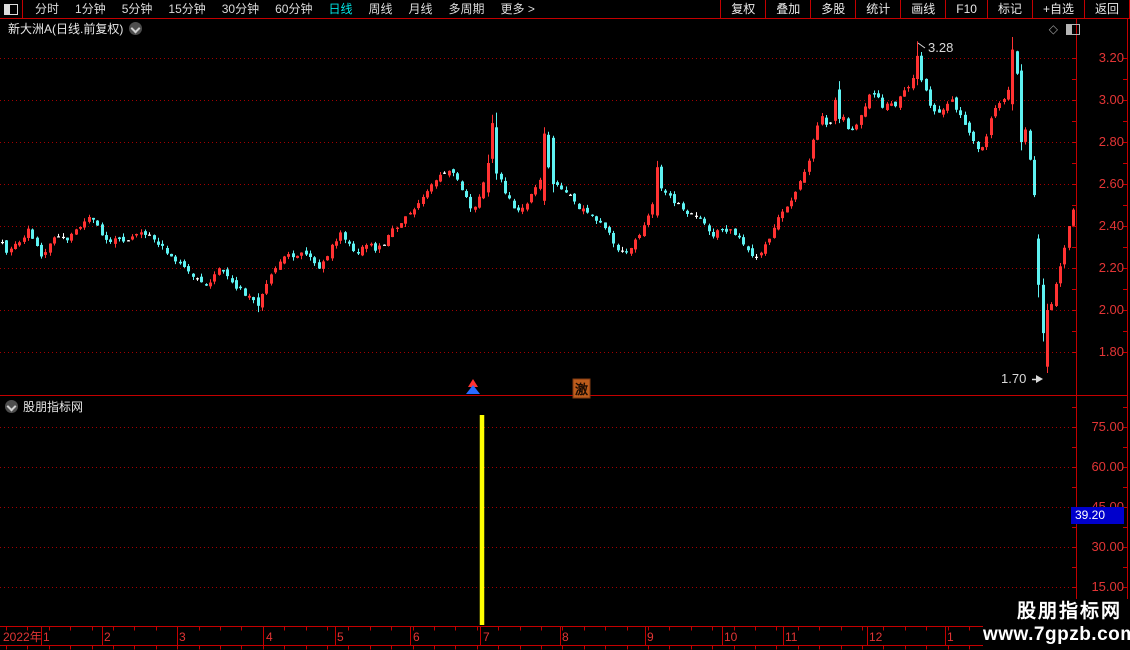 This screenshot has height=650, width=1130. I want to click on month-label-2: 2, so click(107, 637).